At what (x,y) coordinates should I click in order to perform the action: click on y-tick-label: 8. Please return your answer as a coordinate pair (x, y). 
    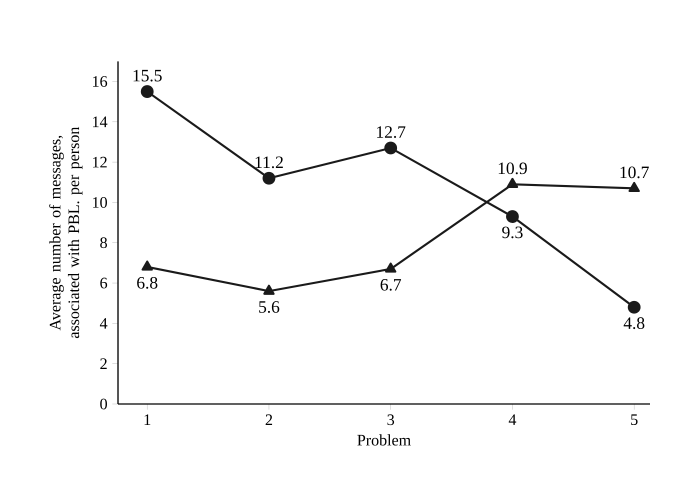
    Looking at the image, I should click on (103, 242).